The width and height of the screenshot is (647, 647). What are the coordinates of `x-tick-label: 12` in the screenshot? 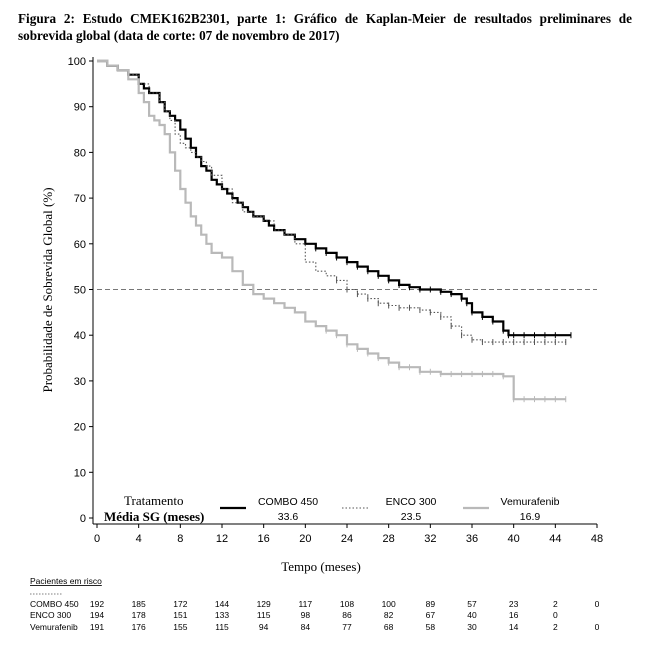 It's located at (222, 539).